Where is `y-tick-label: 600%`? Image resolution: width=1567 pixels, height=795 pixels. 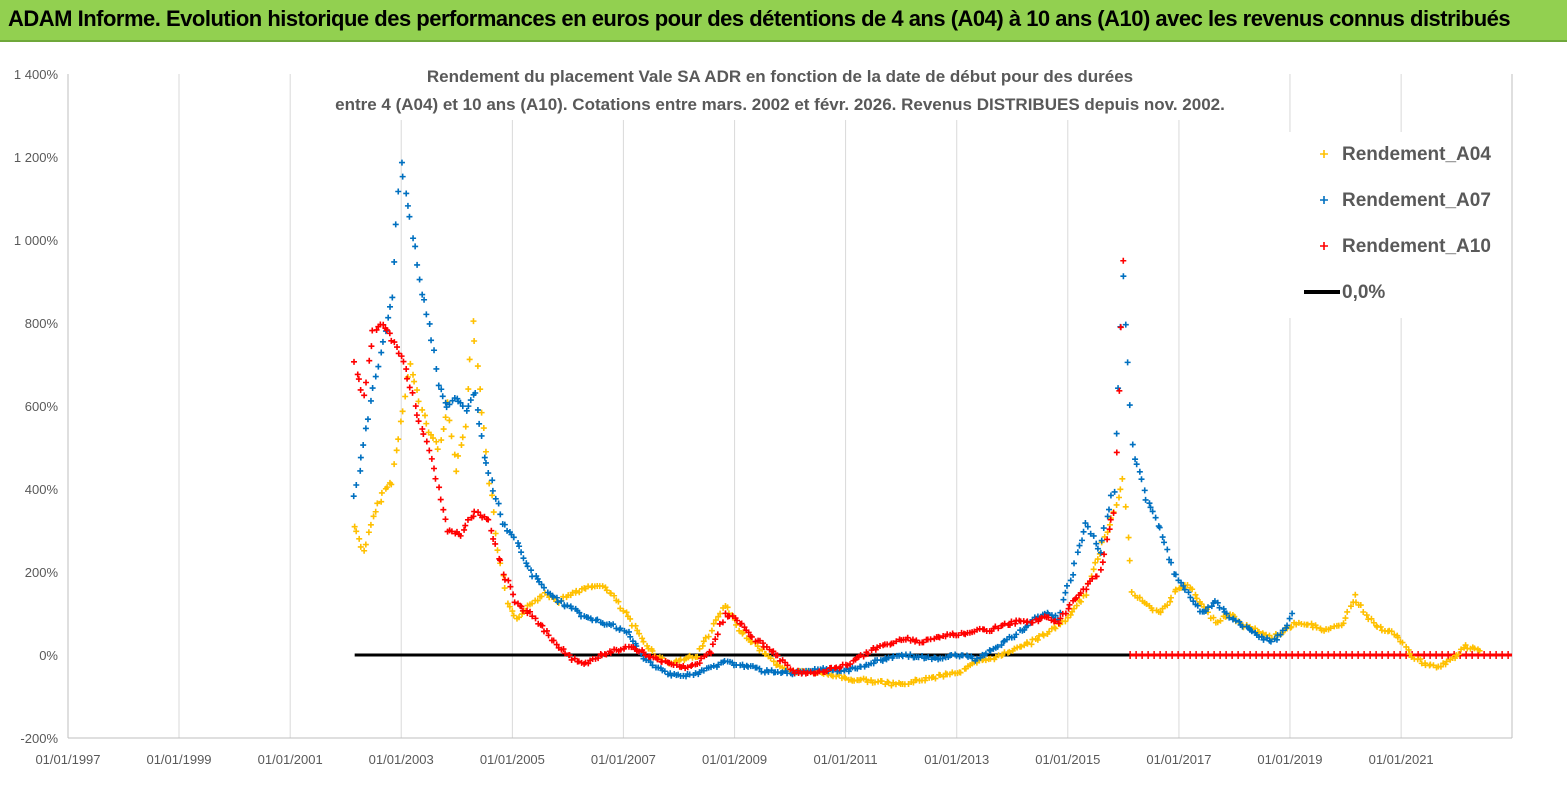
y-tick-label: 600% is located at coordinates (42, 406).